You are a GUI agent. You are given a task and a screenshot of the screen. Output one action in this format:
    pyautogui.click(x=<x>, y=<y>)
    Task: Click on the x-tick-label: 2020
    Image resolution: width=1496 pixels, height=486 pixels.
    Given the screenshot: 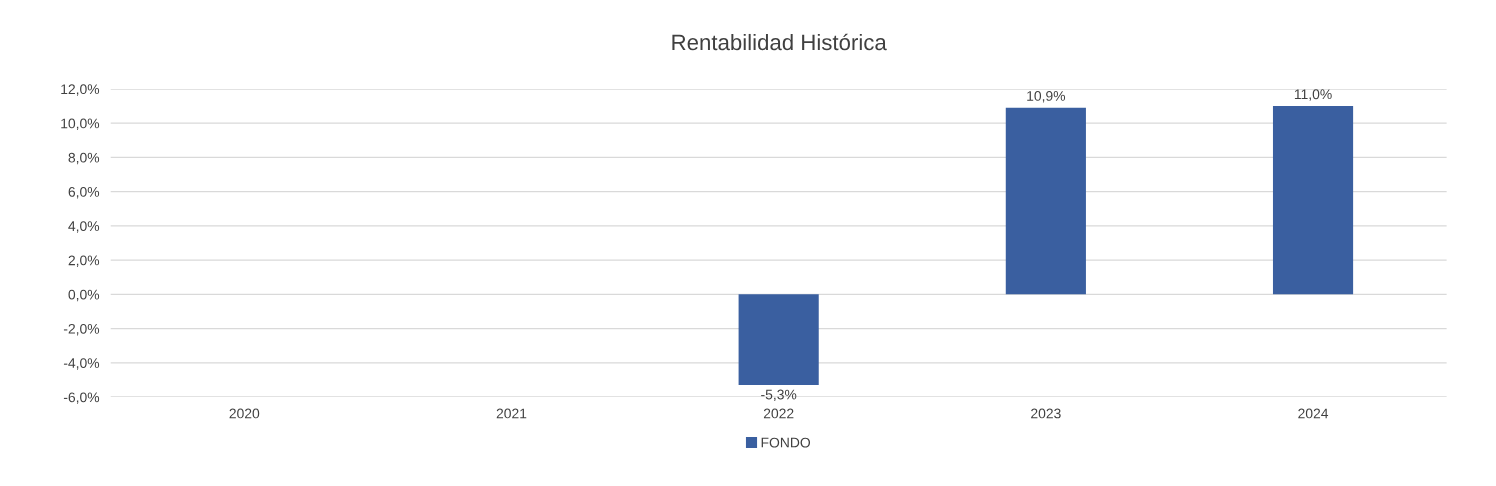 What is the action you would take?
    pyautogui.click(x=244, y=413)
    